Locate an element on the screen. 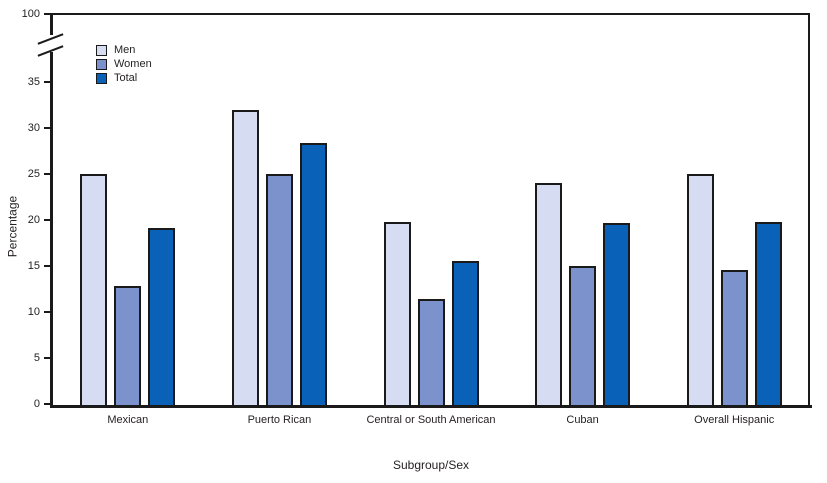 Image resolution: width=827 pixels, height=483 pixels. bar-total-puerto-rican is located at coordinates (313, 273).